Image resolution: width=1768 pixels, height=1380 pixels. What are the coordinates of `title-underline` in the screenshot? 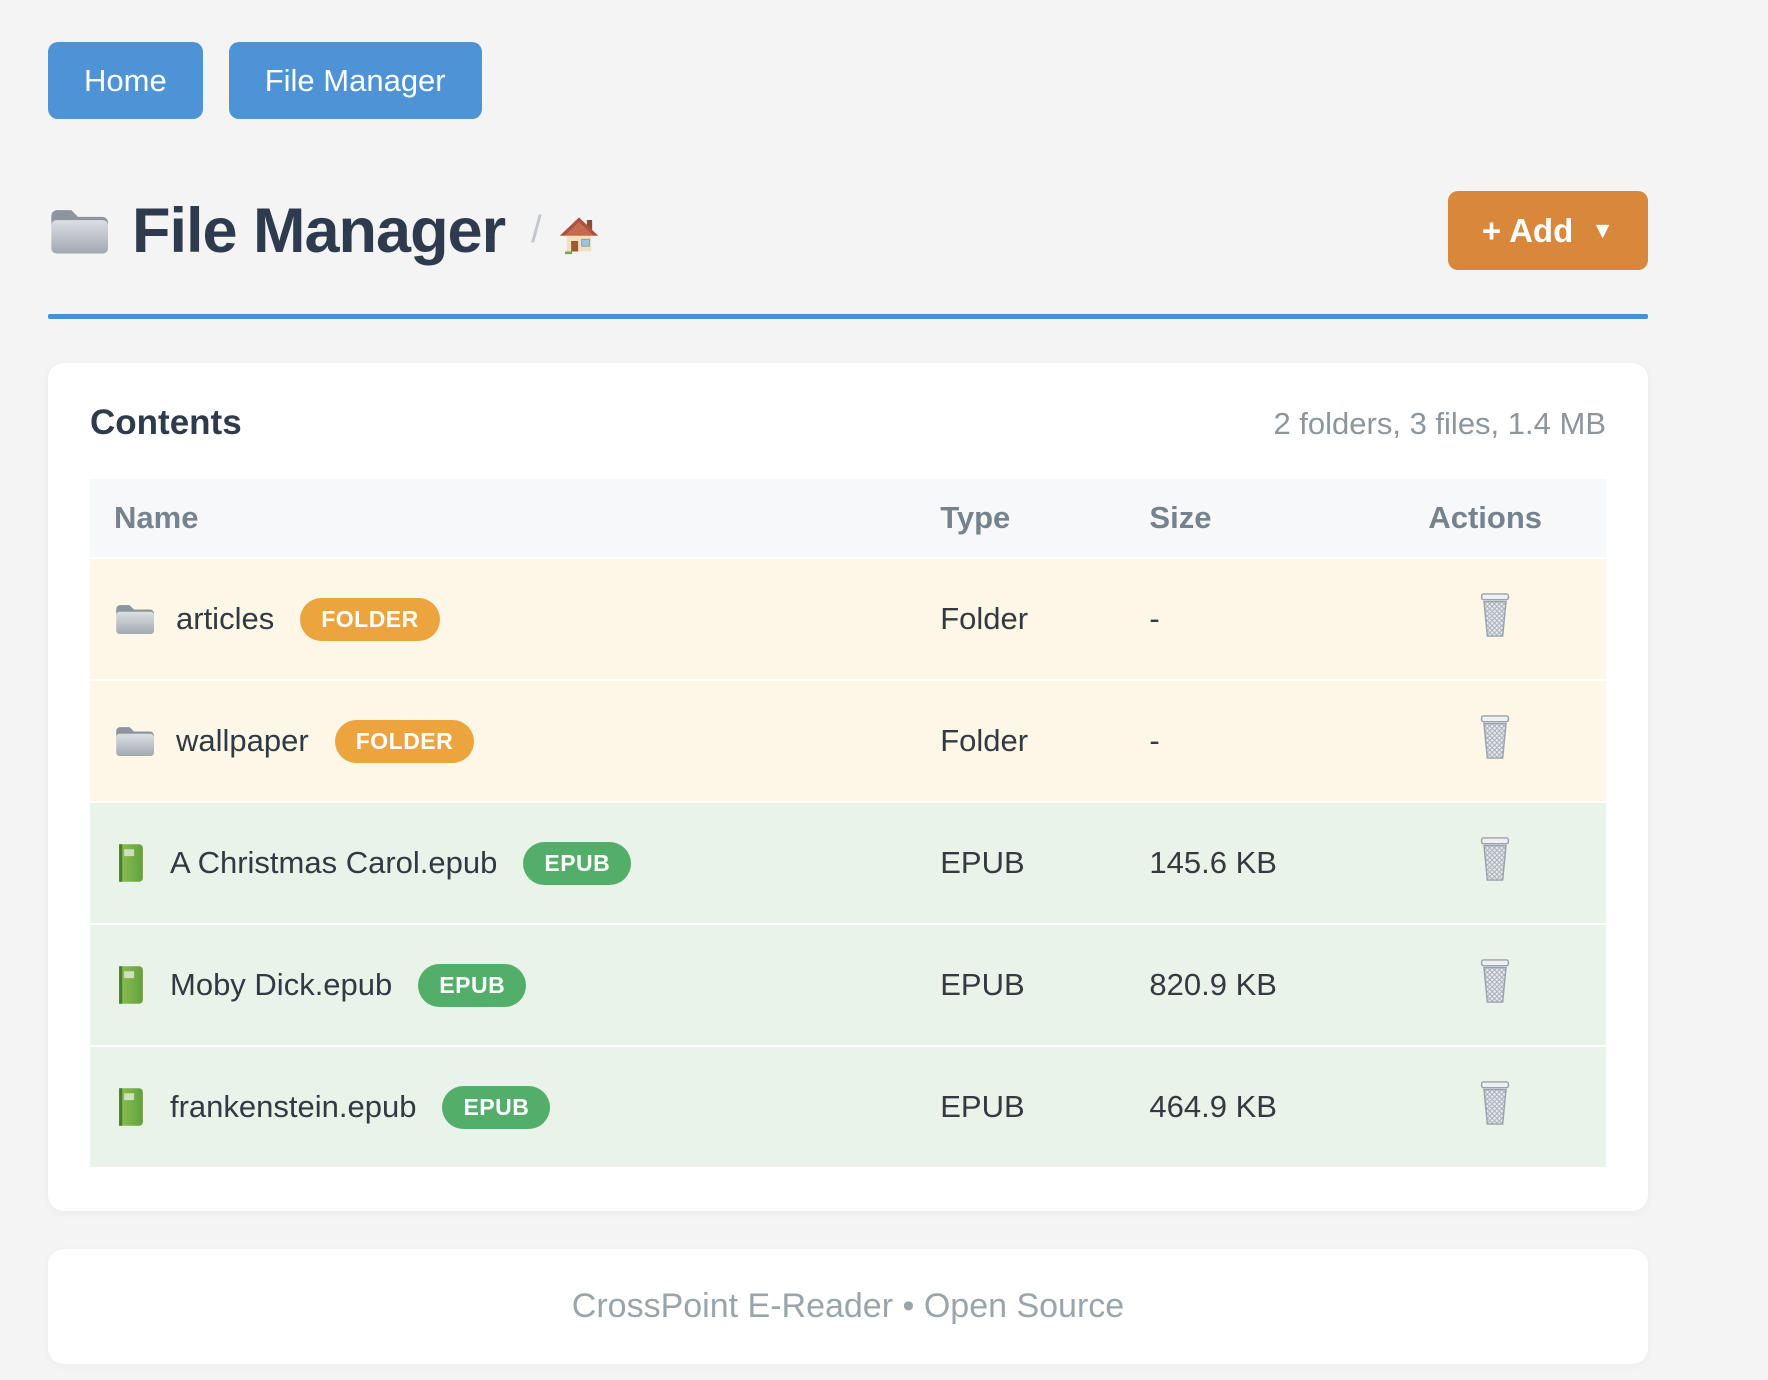 It's located at (848, 316).